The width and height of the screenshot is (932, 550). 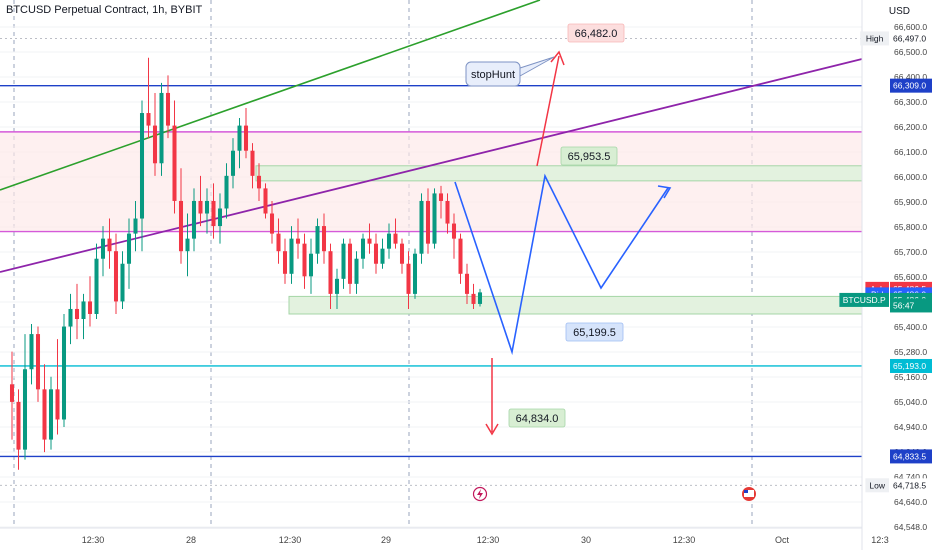 I want to click on time-tick-label: 12:3, so click(x=880, y=540).